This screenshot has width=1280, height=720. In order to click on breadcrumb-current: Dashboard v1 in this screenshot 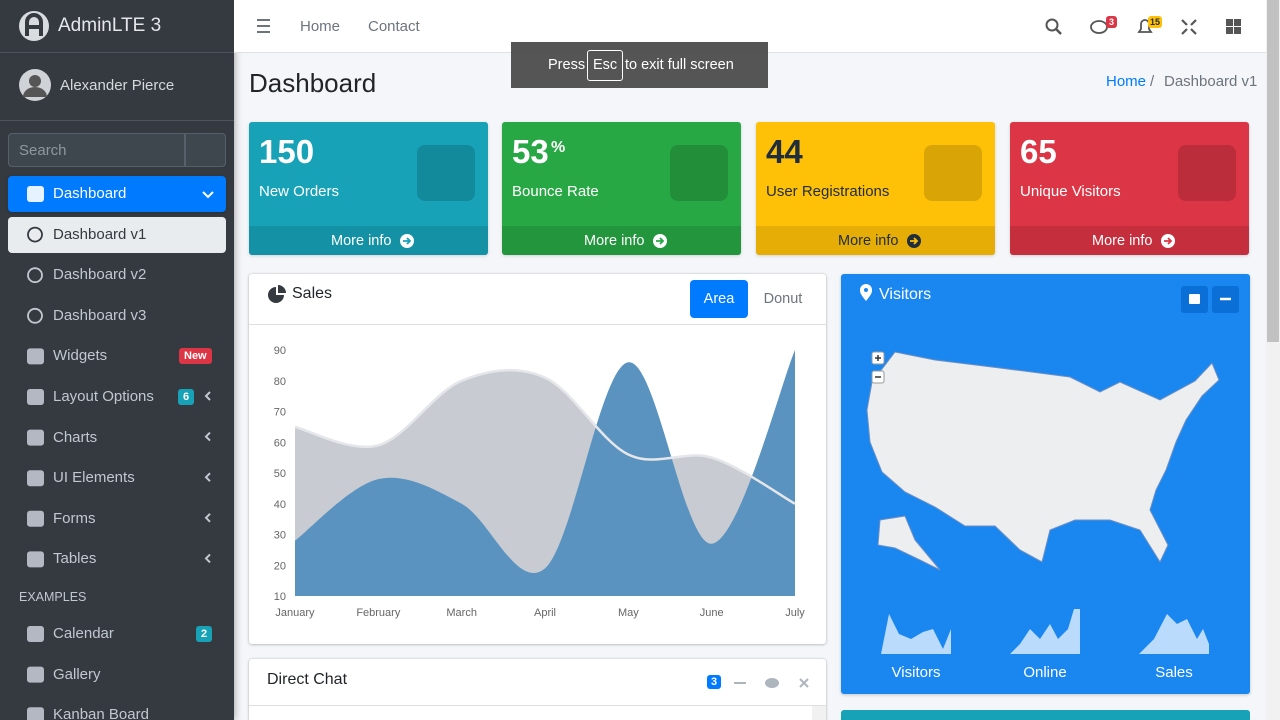, I will do `click(1211, 81)`.